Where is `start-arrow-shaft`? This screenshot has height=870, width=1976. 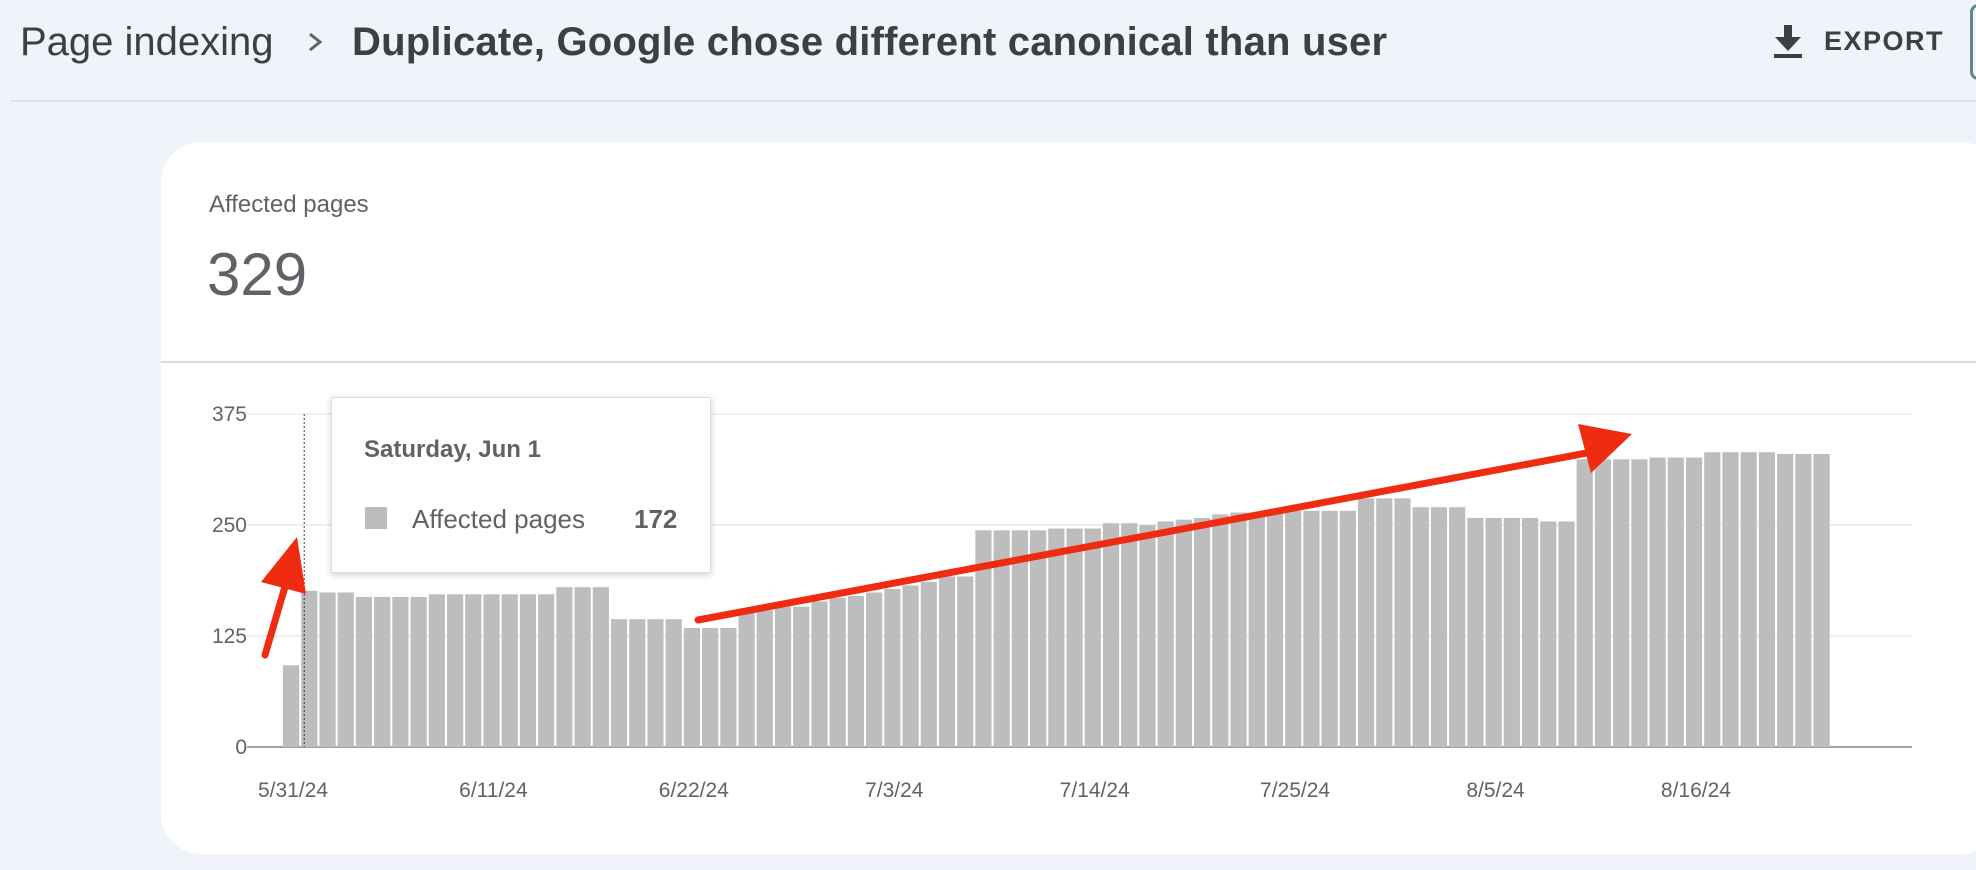
start-arrow-shaft is located at coordinates (276, 617).